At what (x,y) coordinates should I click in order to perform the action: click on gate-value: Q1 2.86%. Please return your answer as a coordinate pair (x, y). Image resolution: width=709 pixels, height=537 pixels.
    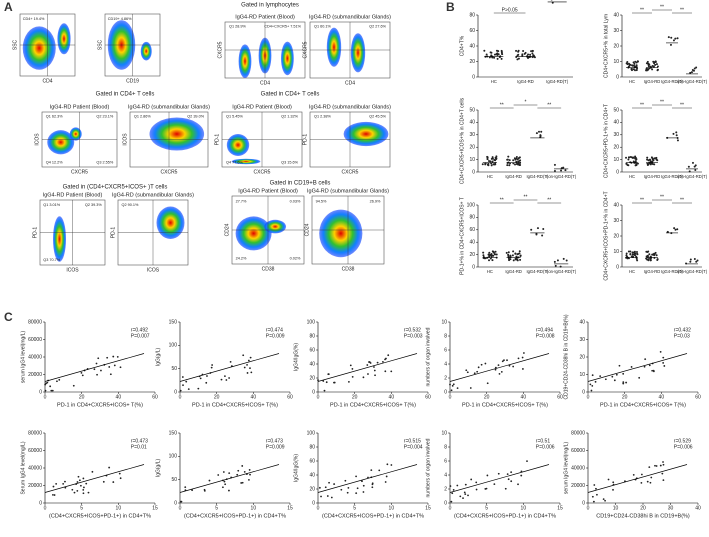
    Looking at the image, I should click on (143, 116).